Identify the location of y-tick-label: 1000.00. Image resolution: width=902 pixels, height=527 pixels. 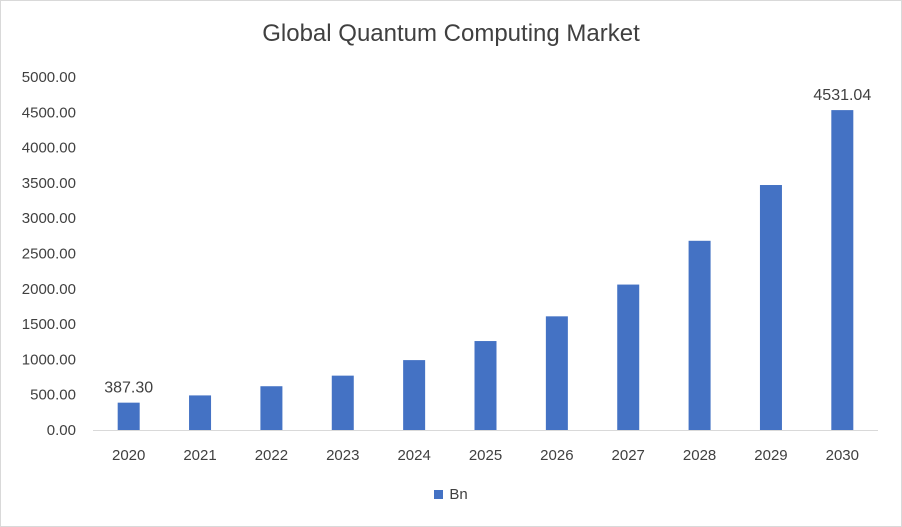
(49, 359).